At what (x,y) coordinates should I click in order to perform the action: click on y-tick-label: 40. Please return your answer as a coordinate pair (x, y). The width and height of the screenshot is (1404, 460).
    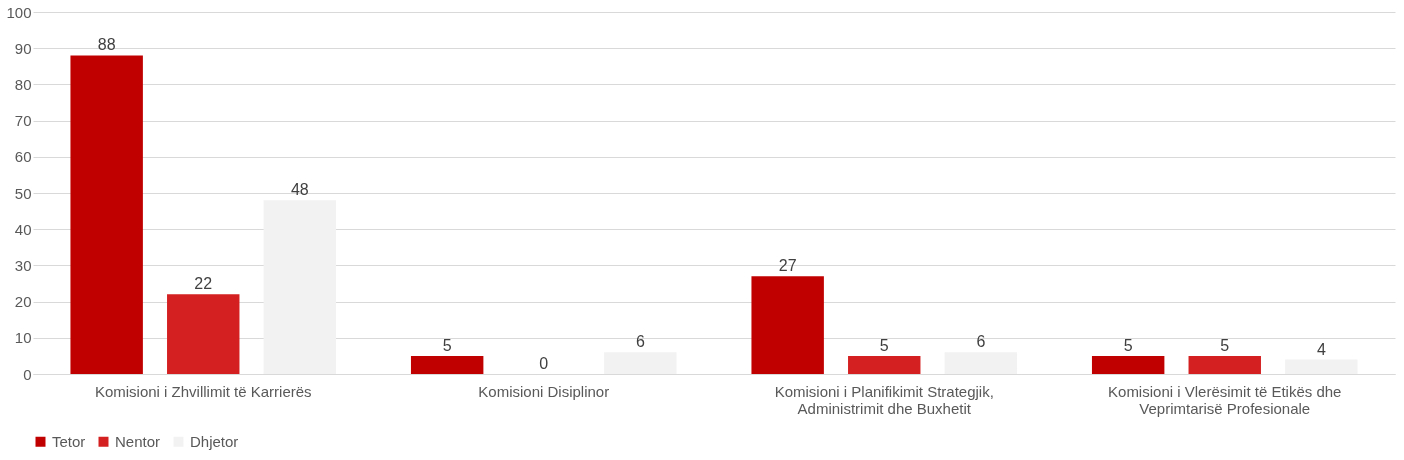
    Looking at the image, I should click on (23, 229).